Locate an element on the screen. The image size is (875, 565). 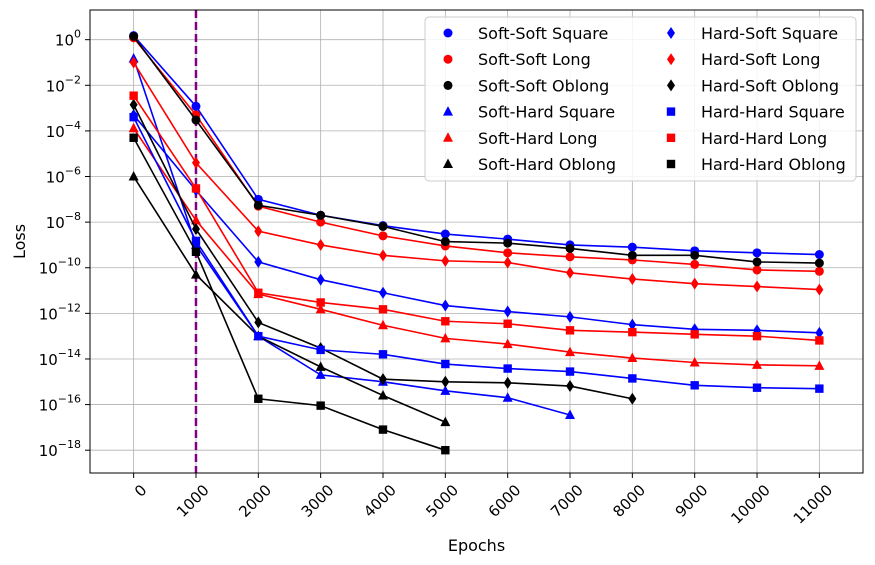
legend-item: Hard-Hard Long is located at coordinates (746, 138).